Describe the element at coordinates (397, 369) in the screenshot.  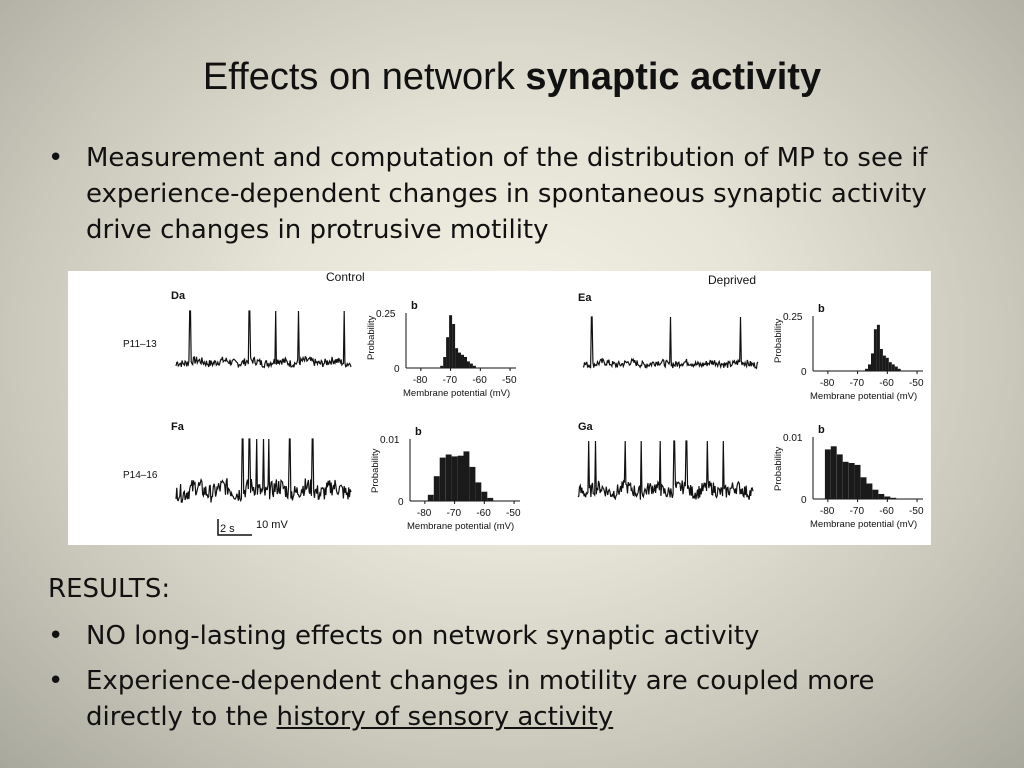
I see `y-zero-label-db: 0` at that location.